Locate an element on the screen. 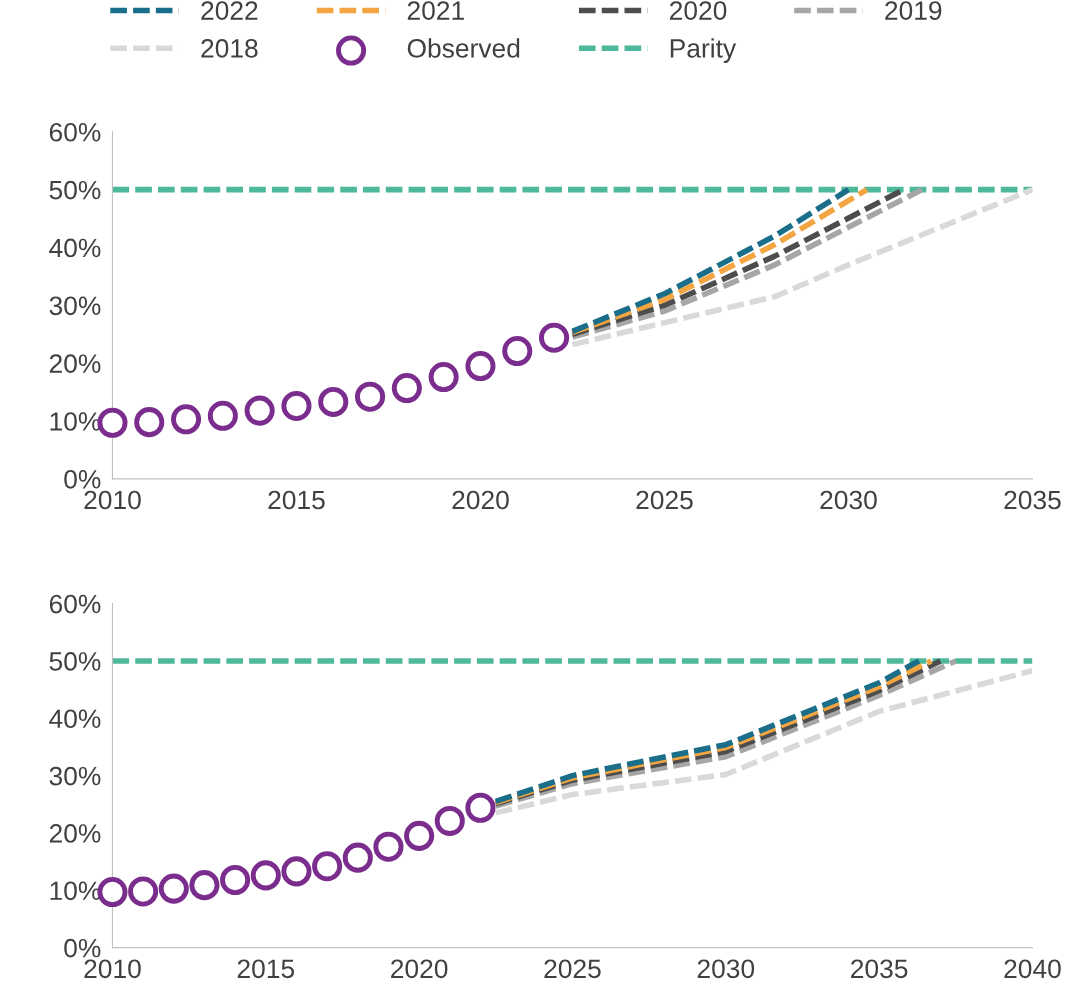 Image resolution: width=1071 pixels, height=1006 pixels. x-tick-label: 2040 is located at coordinates (1032, 969).